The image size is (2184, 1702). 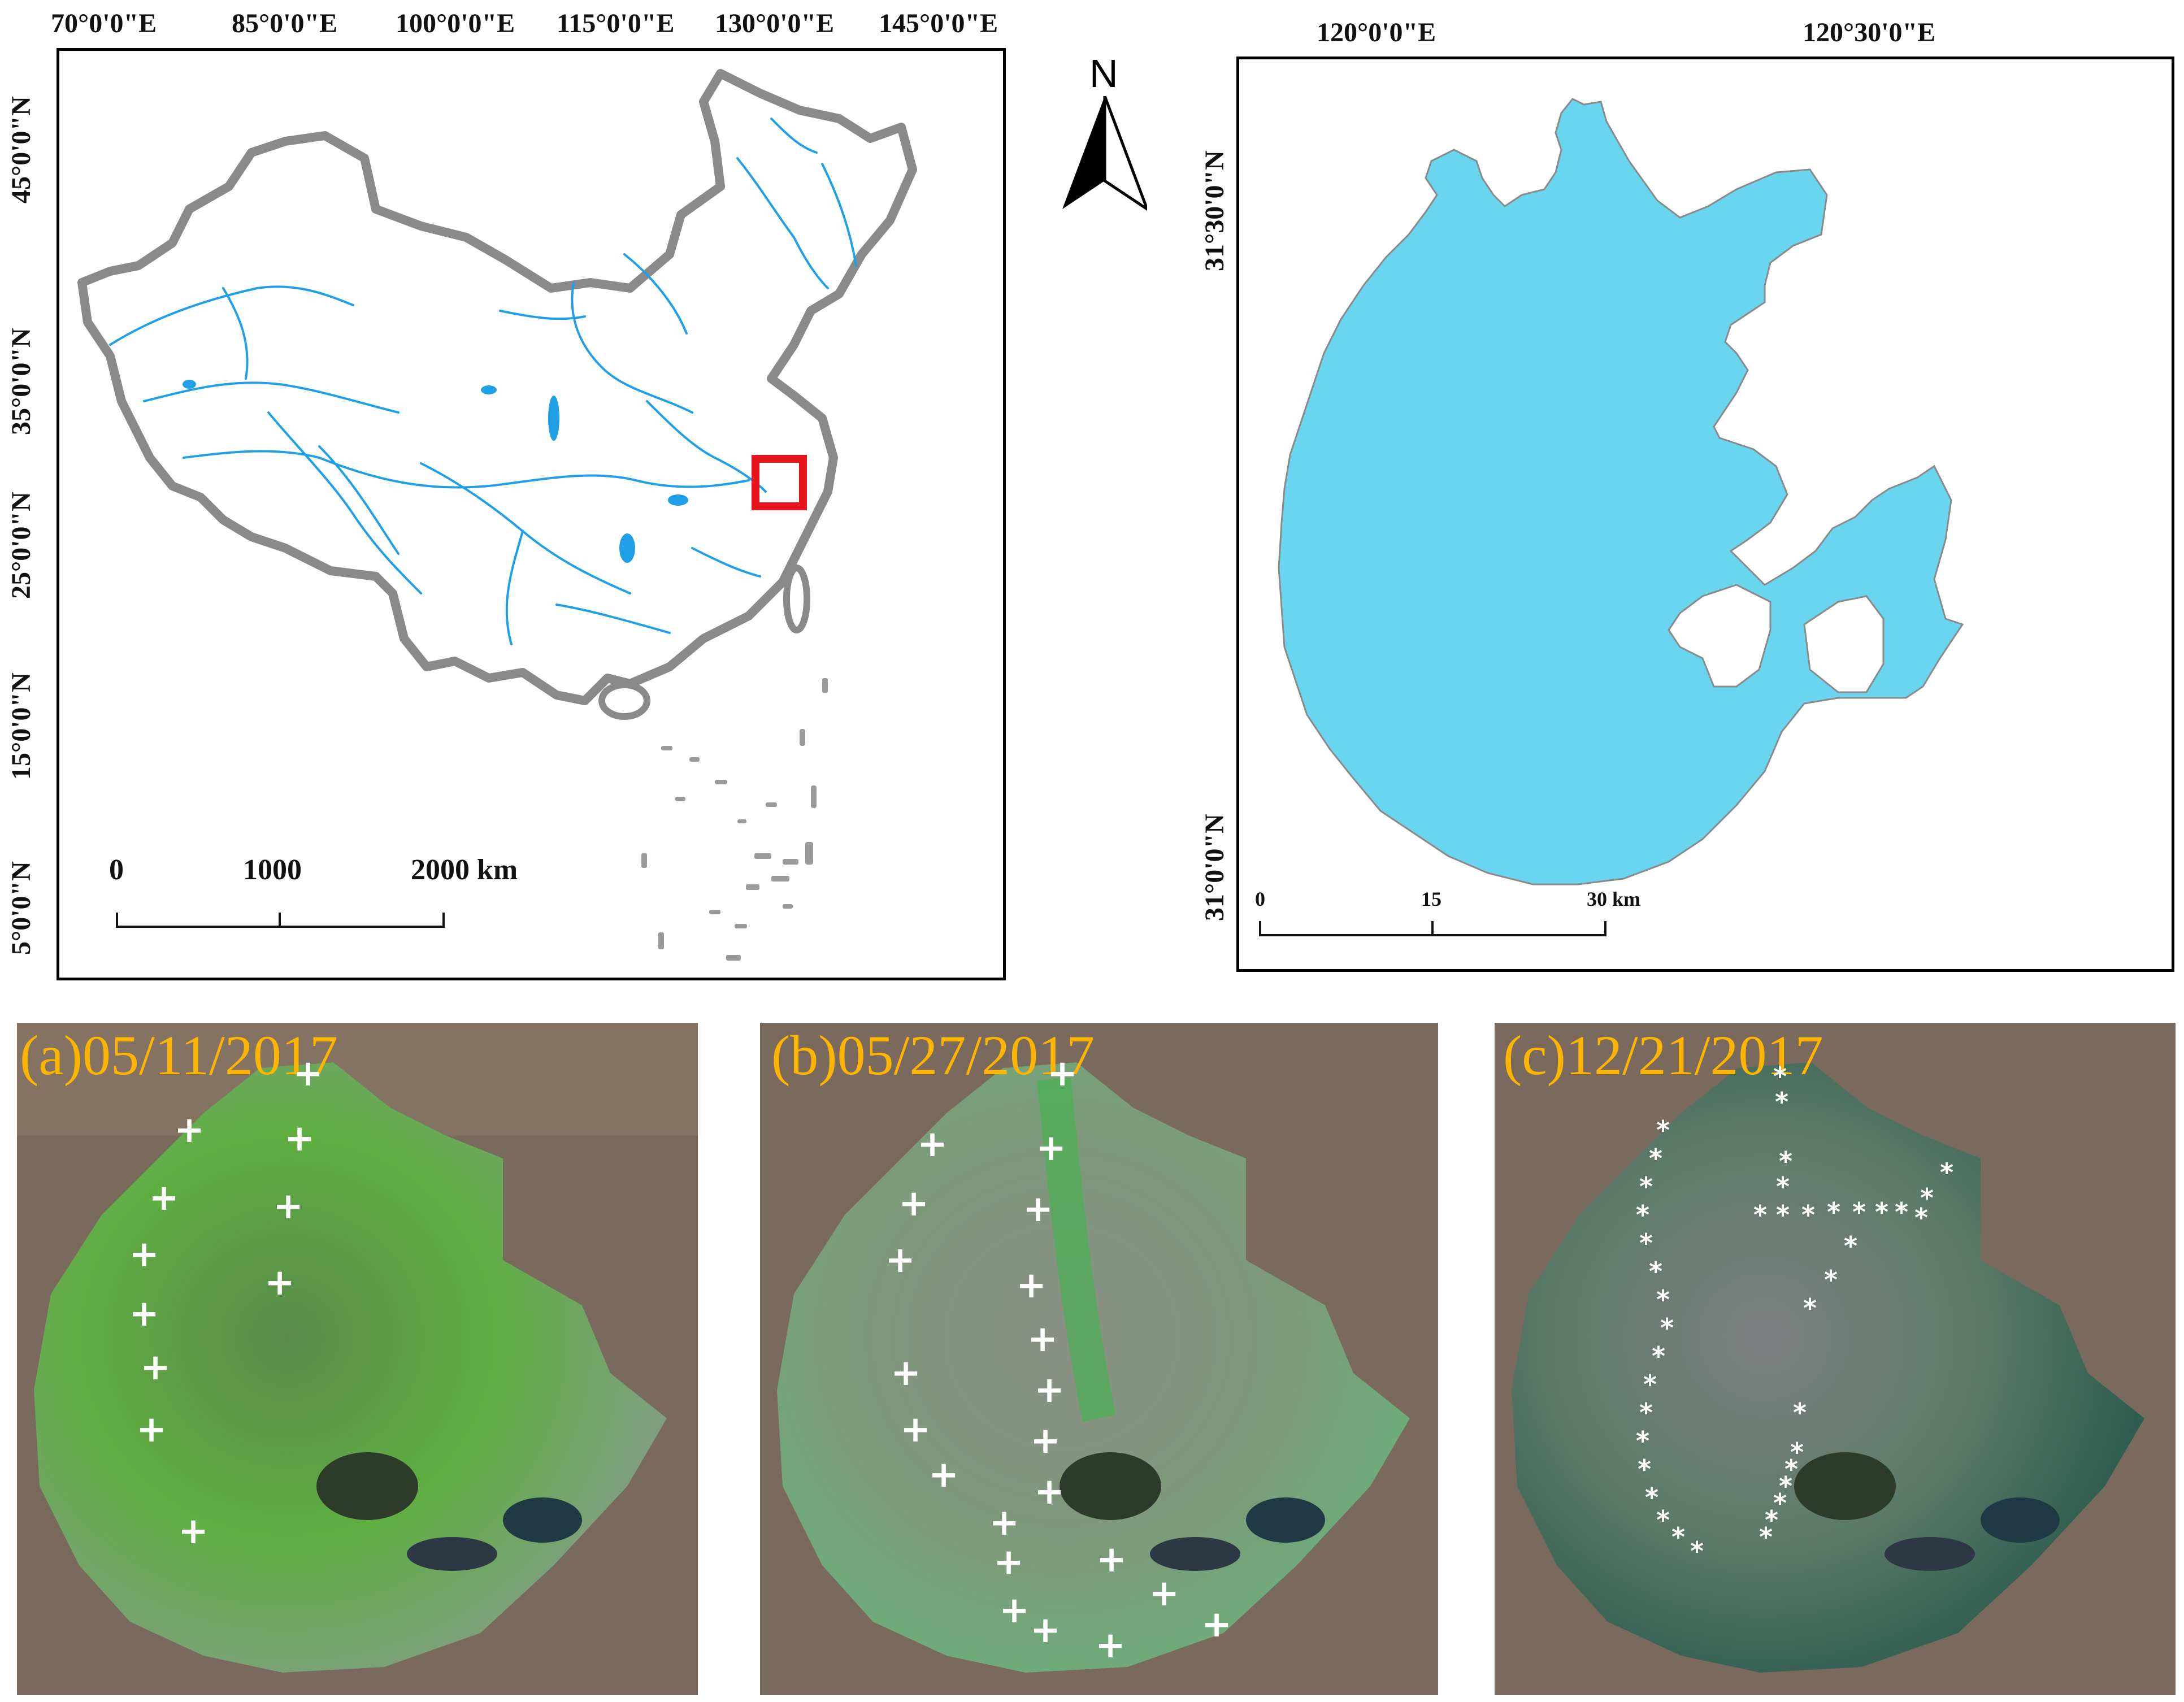 What do you see at coordinates (938, 23) in the screenshot?
I see `china-lon-label: 145°0'0"E` at bounding box center [938, 23].